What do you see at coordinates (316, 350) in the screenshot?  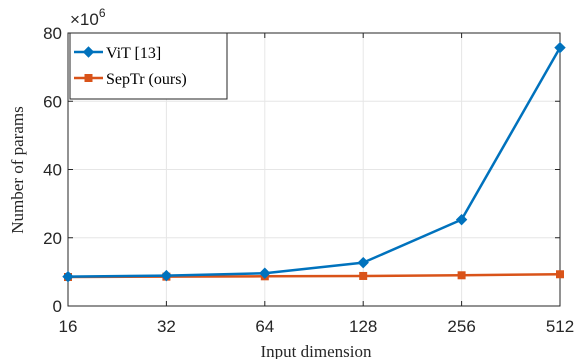 I see `x-axis-label: Input dimension` at bounding box center [316, 350].